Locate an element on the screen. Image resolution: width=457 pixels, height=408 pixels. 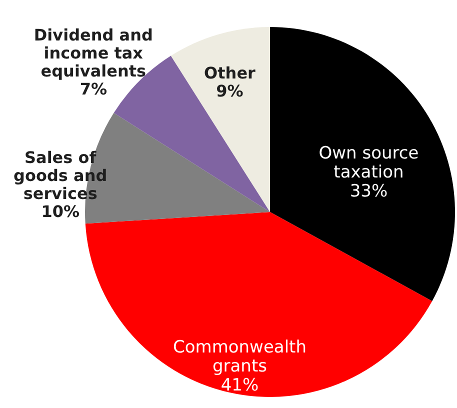
data-label: 33% is located at coordinates (369, 192).